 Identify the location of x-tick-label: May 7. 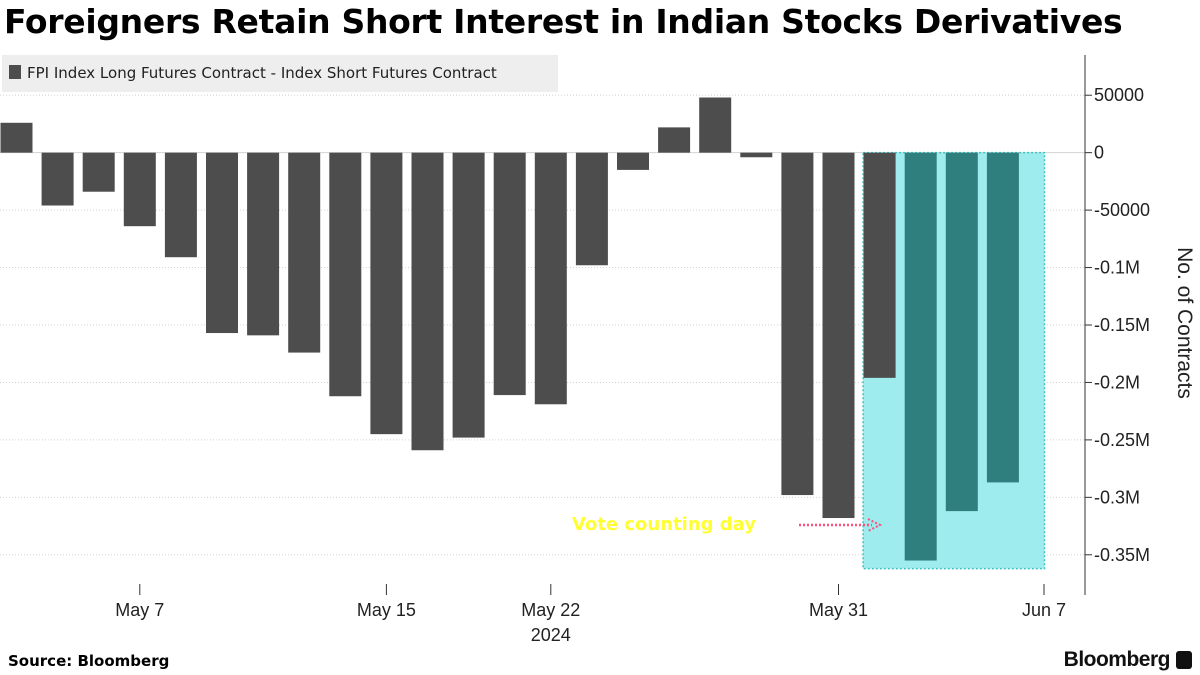
(139, 610).